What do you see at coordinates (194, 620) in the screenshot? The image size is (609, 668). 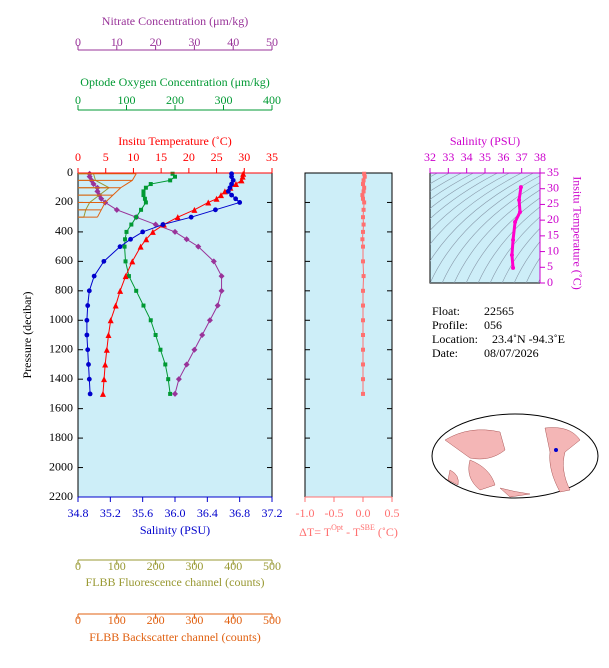 I see `x-tick-label: 300` at bounding box center [194, 620].